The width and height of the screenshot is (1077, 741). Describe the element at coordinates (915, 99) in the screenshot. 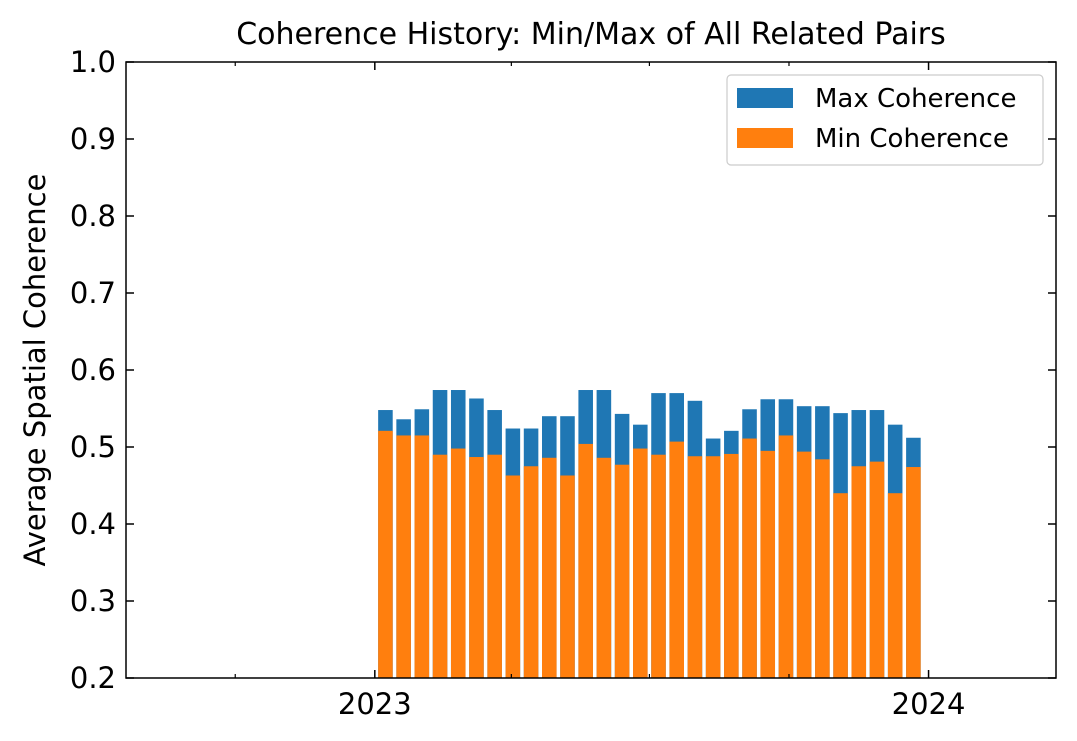

I see `legend-label: Max Coherence` at that location.